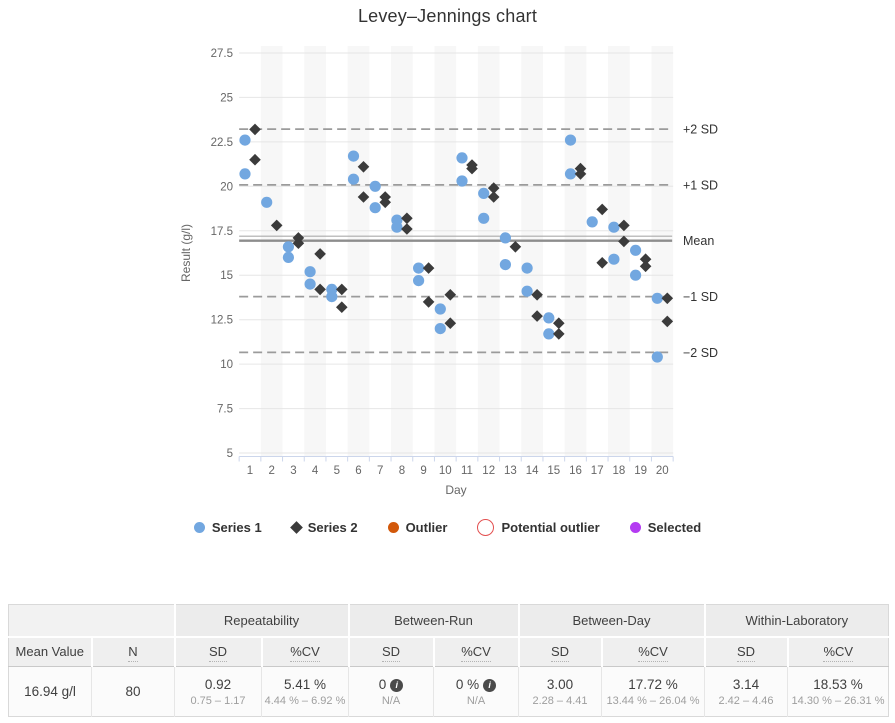 The image size is (895, 723). I want to click on legend-item-potential-outlier: Potential outlier, so click(538, 527).